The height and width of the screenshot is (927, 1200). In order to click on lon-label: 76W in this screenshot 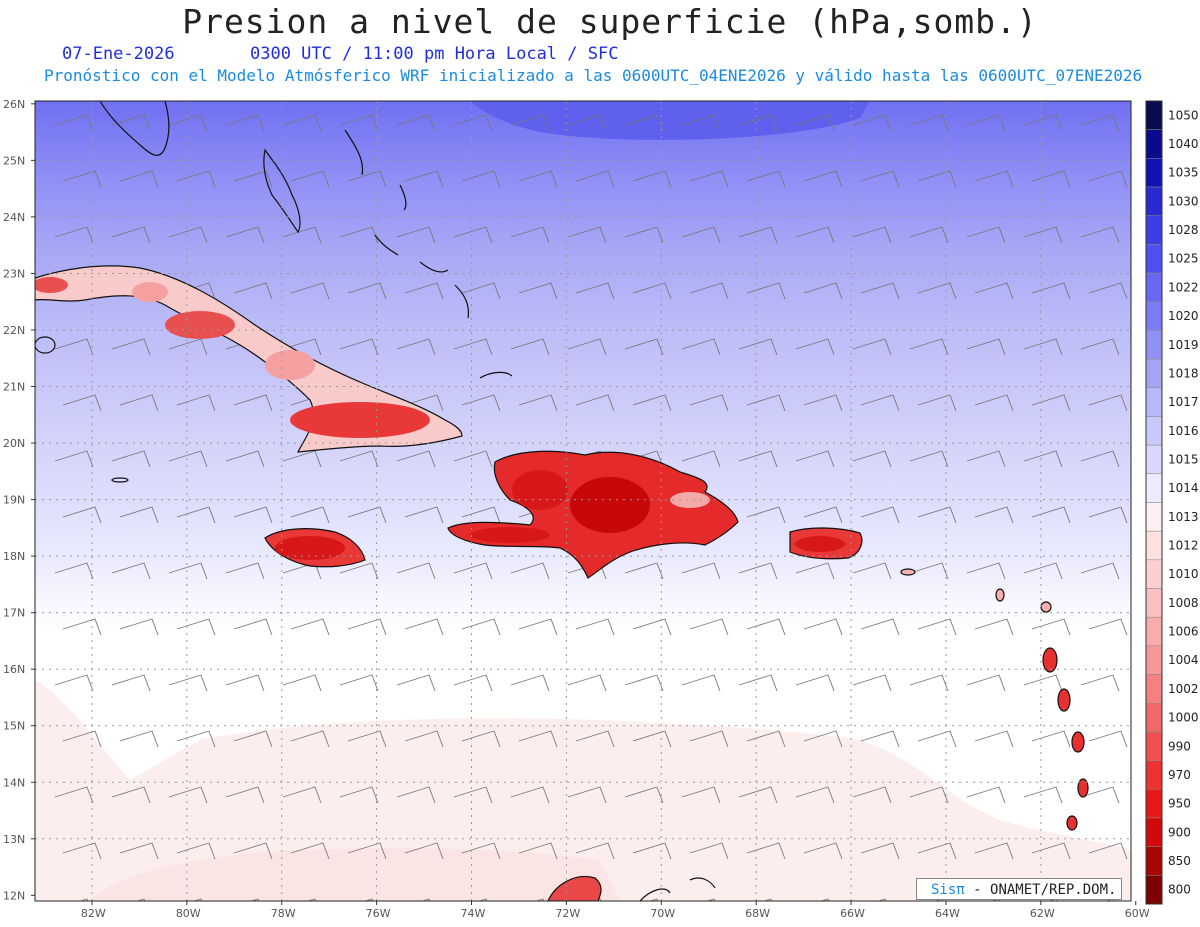, I will do `click(378, 913)`.